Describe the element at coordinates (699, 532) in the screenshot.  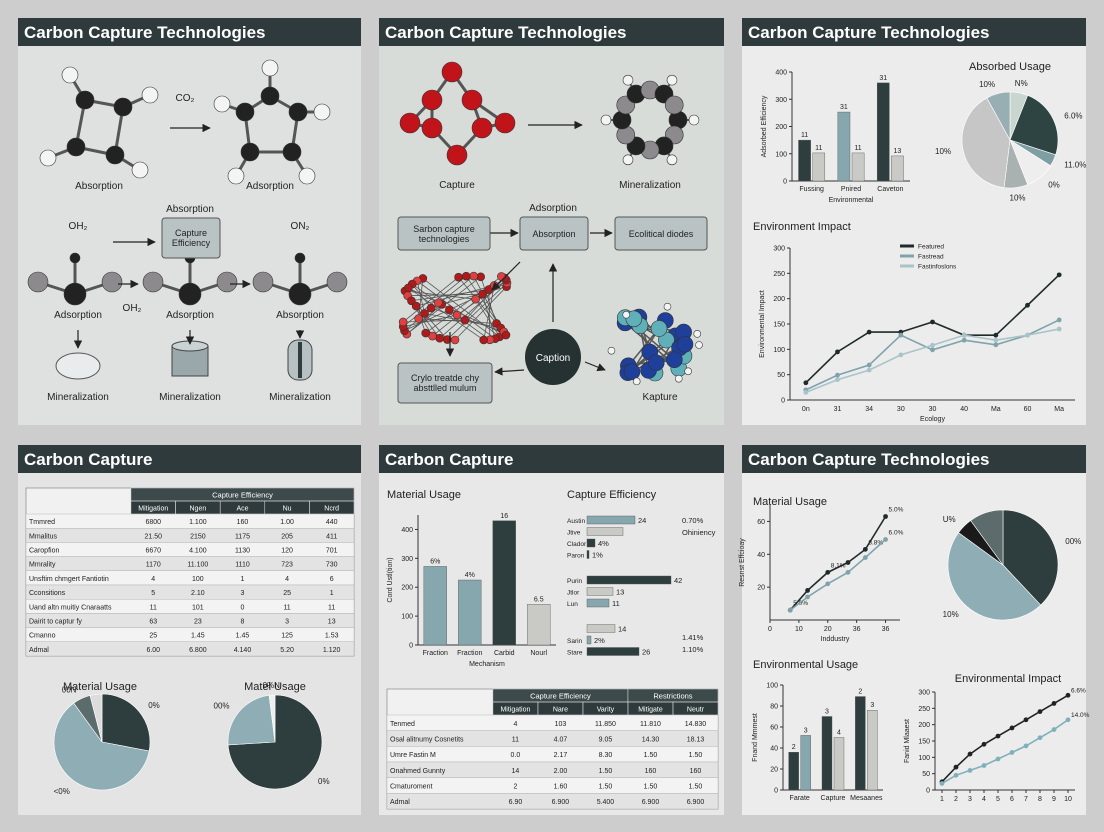
I see `note: Ohiniency` at that location.